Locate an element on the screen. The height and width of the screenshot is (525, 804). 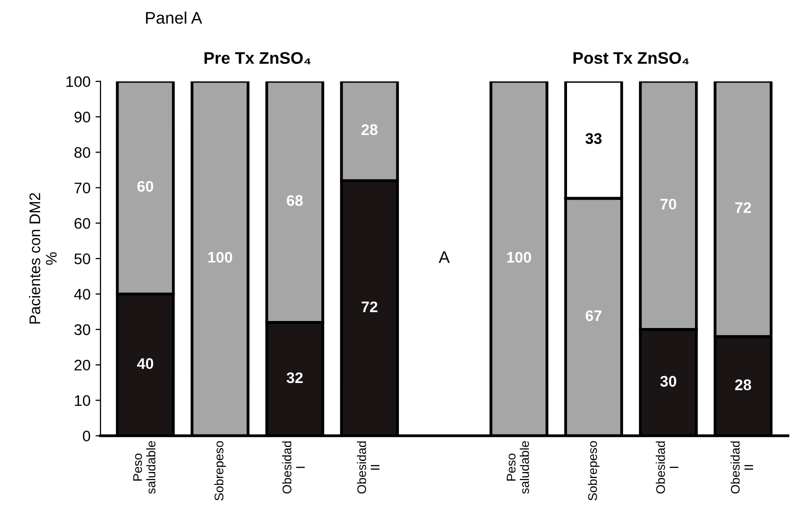
y-tick-label: 100 is located at coordinates (78, 82).